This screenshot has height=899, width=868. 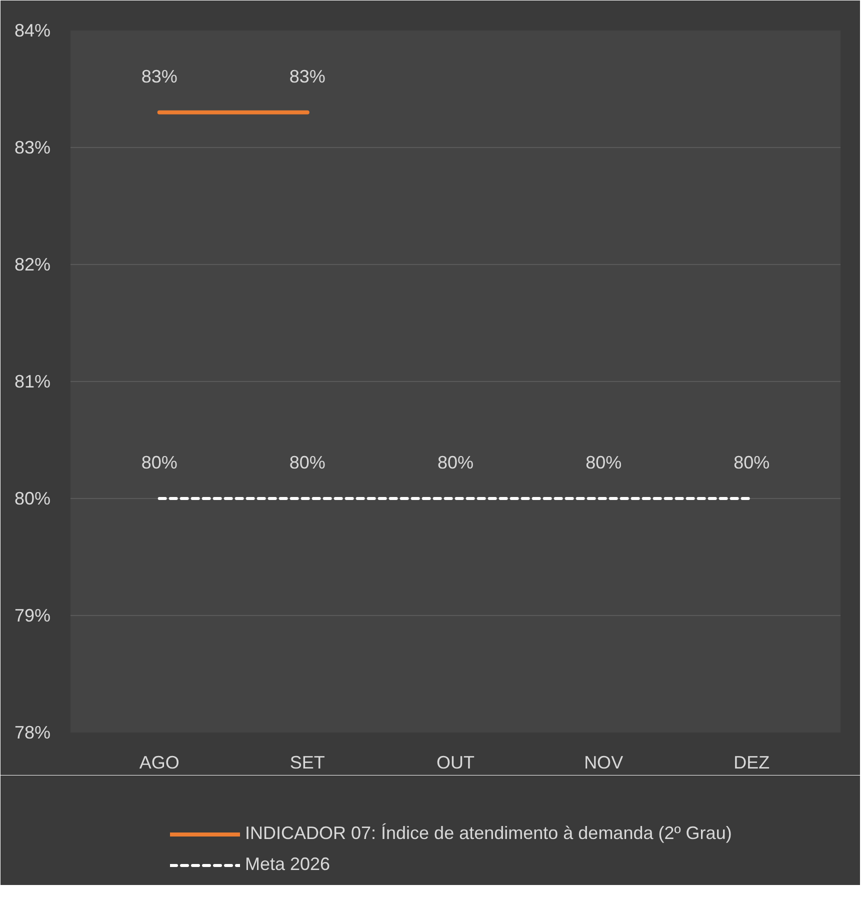 What do you see at coordinates (752, 762) in the screenshot?
I see `x-tick-label: DEZ` at bounding box center [752, 762].